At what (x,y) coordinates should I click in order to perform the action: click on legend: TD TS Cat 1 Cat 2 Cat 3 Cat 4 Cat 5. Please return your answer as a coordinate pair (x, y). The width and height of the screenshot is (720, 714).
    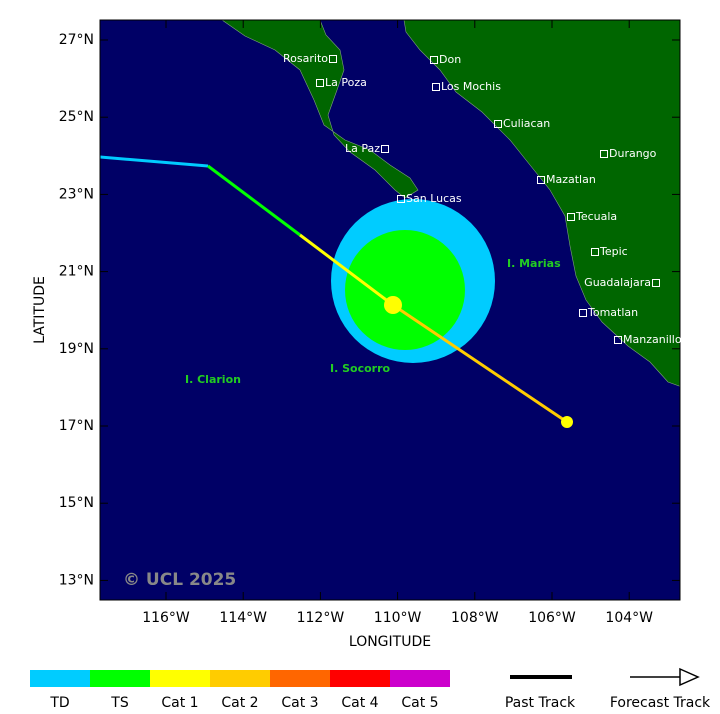
    Looking at the image, I should click on (240, 690).